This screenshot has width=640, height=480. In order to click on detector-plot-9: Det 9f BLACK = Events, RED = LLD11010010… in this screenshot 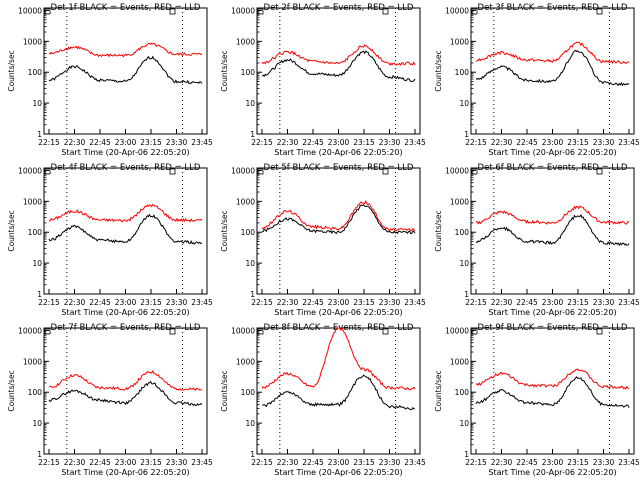, I will do `click(537, 400)`.